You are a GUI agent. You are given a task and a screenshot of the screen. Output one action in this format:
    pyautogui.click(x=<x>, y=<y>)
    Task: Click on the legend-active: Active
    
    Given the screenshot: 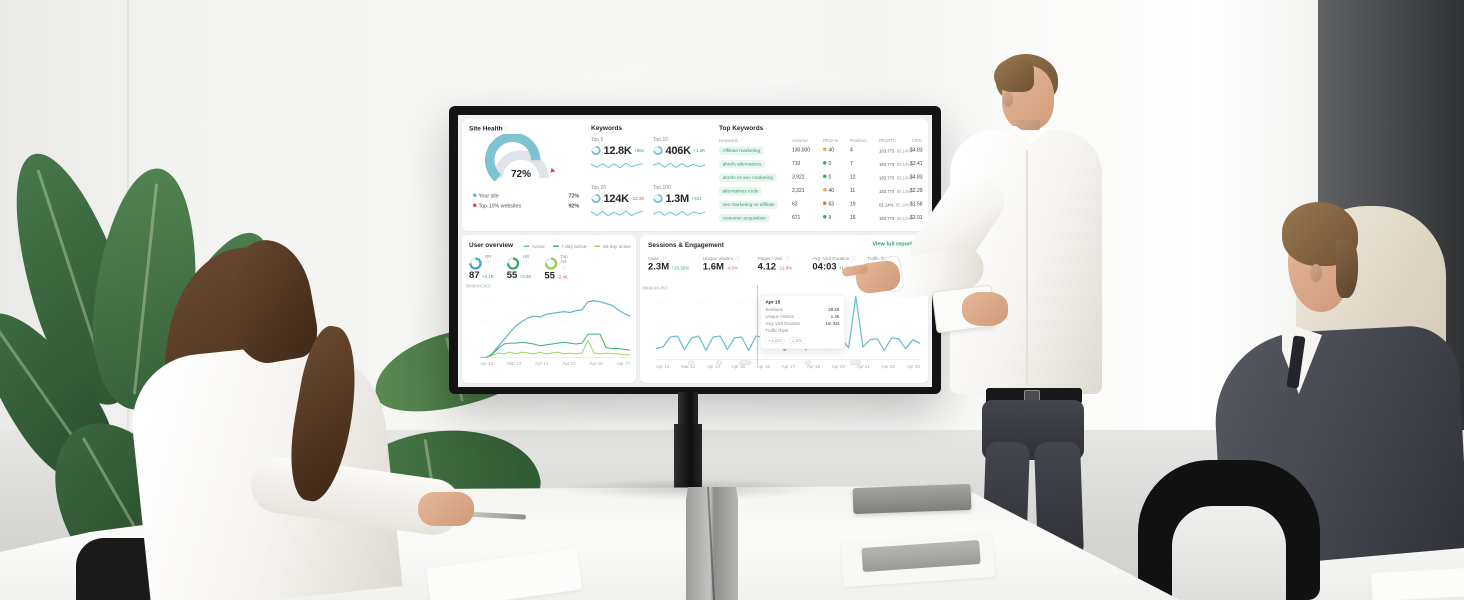 What is the action you would take?
    pyautogui.click(x=534, y=247)
    